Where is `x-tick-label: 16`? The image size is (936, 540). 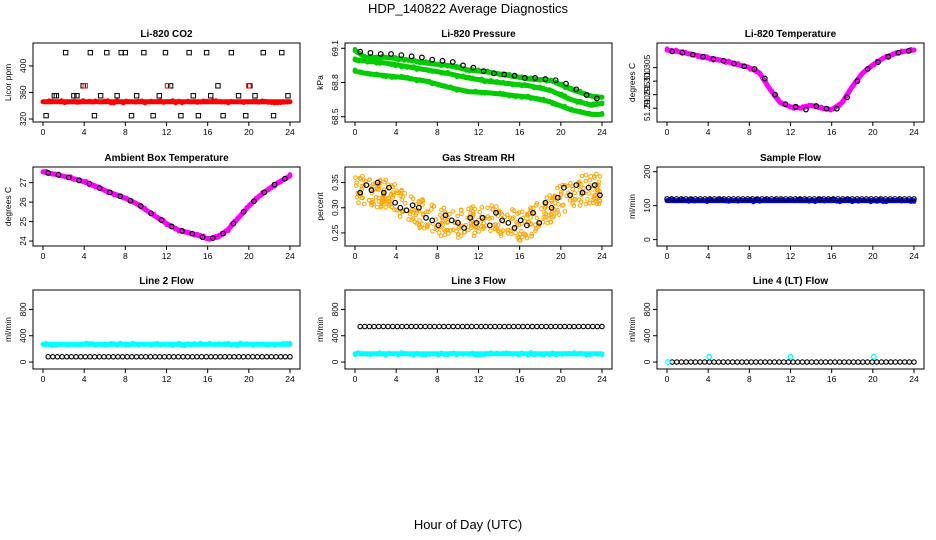 x-tick-label: 16 is located at coordinates (832, 379).